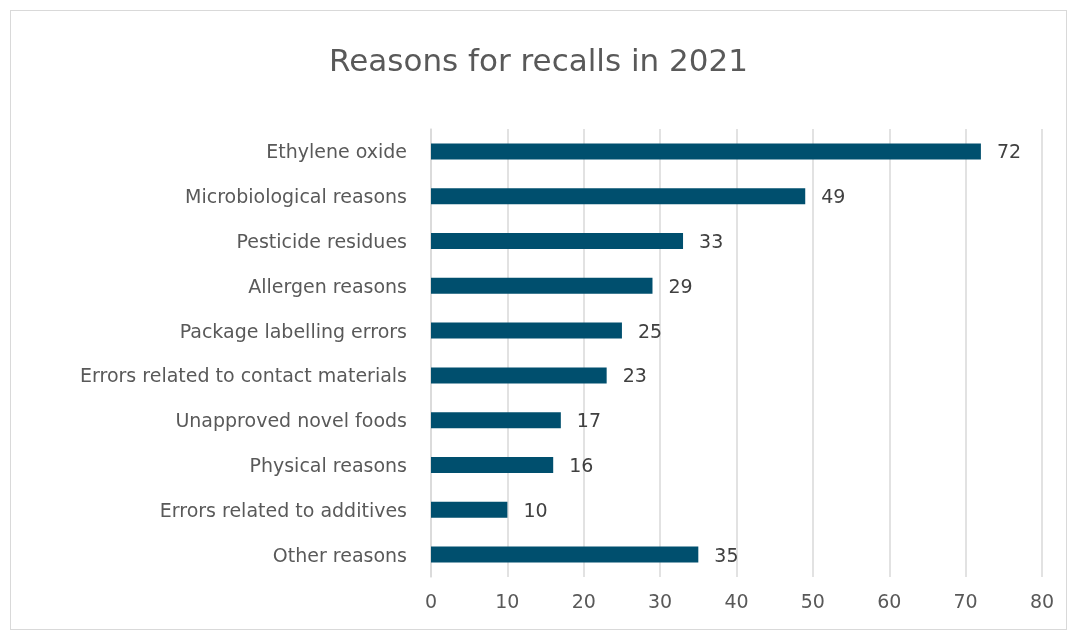 Image resolution: width=1077 pixels, height=630 pixels. I want to click on y-tick-label: Physical reasons, so click(328, 465).